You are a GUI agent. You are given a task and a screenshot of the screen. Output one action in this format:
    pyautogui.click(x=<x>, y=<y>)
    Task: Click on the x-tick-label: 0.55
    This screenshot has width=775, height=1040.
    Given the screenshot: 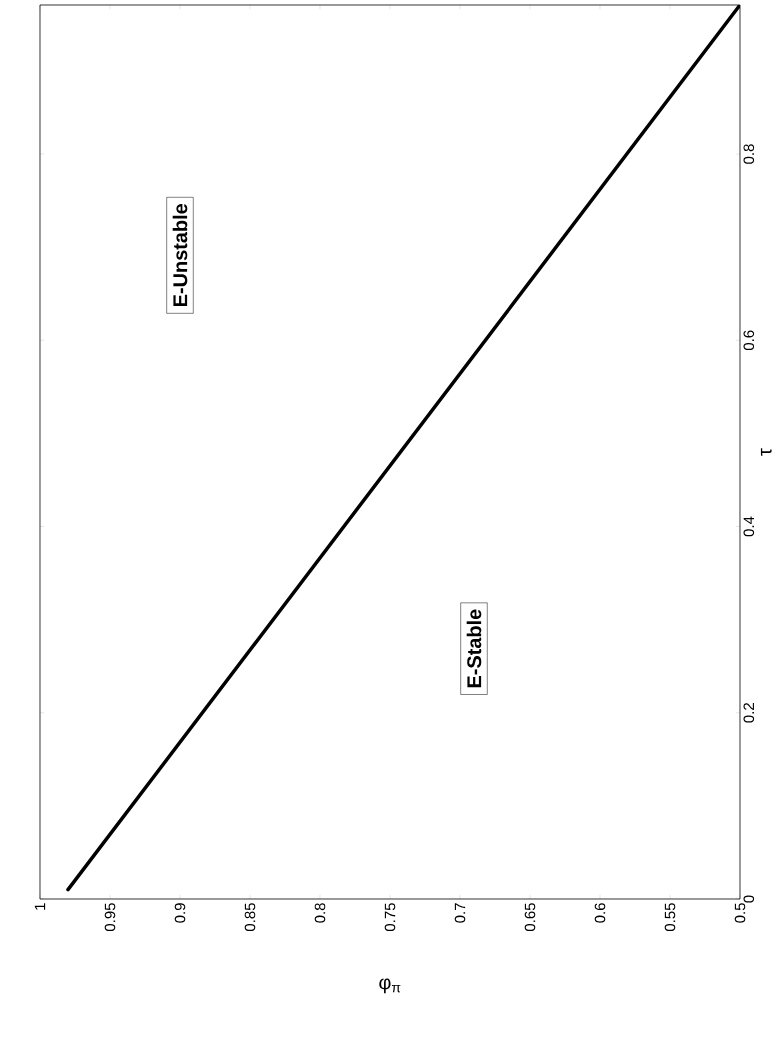 What is the action you would take?
    pyautogui.click(x=670, y=917)
    